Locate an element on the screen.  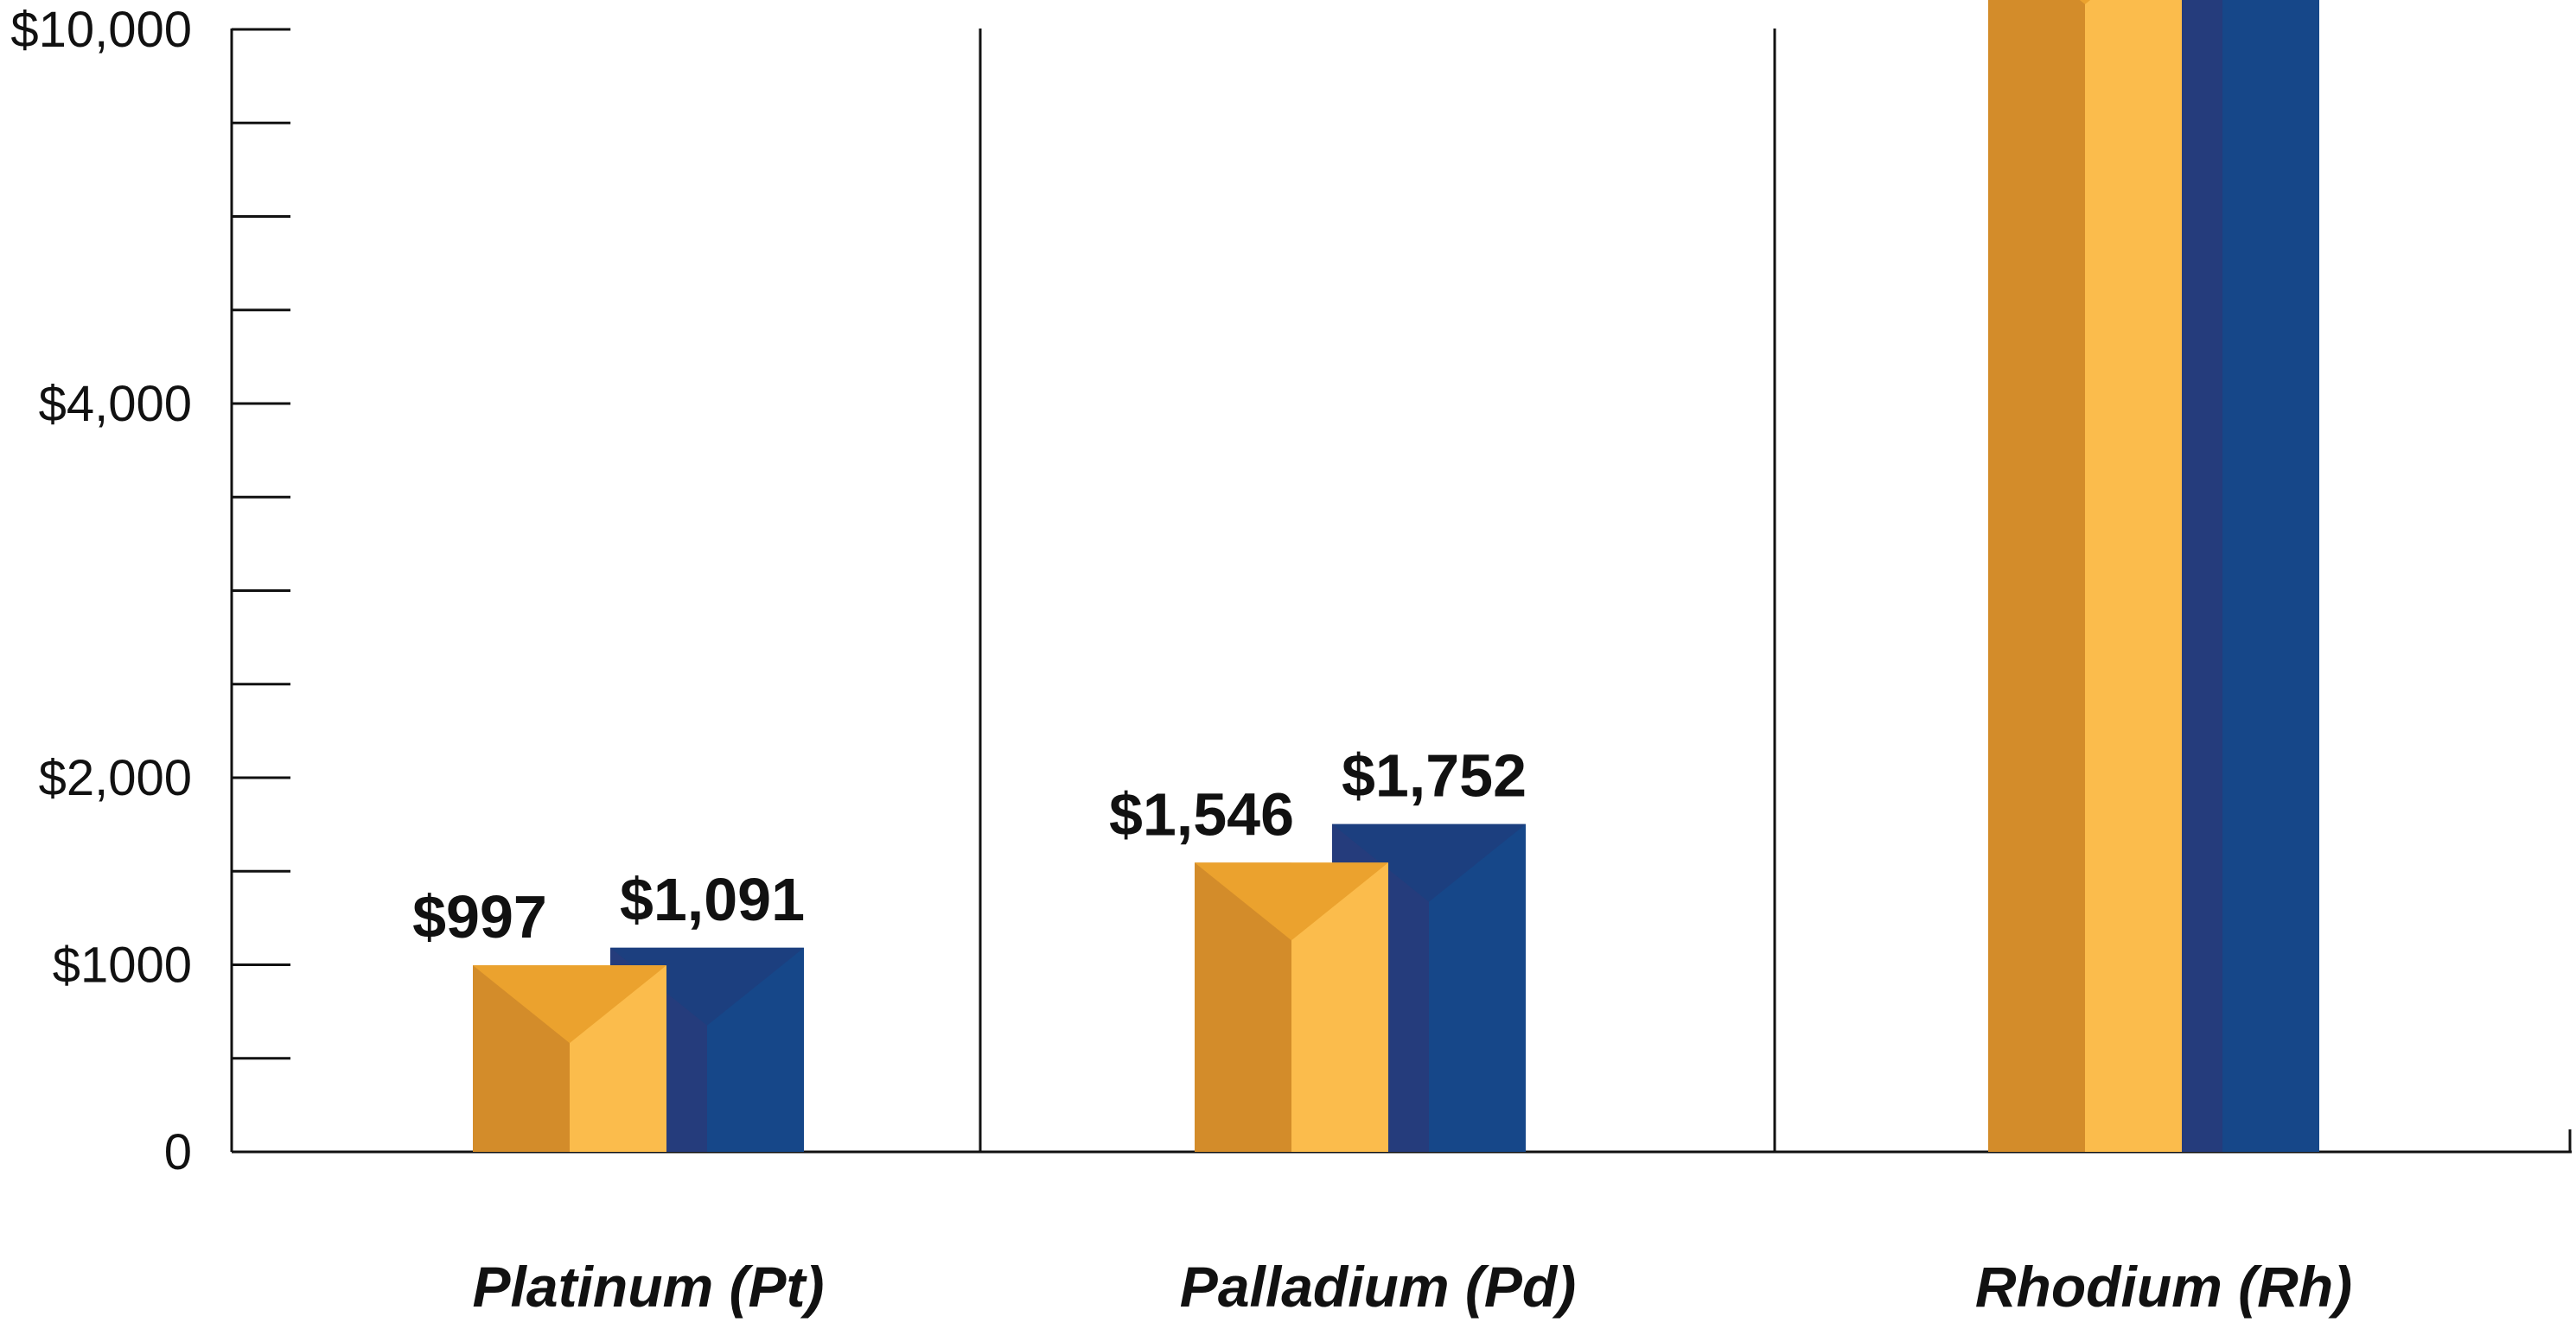
bar-face-left is located at coordinates (2036, 576).